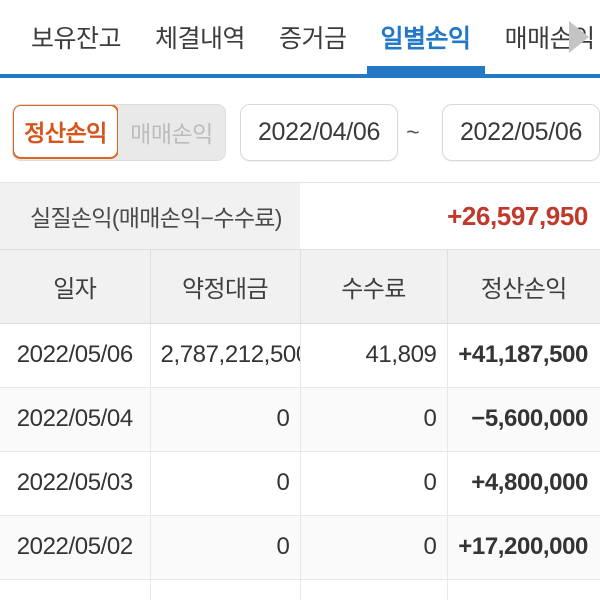 This screenshot has height=600, width=600. I want to click on tab-2: 증거금, so click(313, 37).